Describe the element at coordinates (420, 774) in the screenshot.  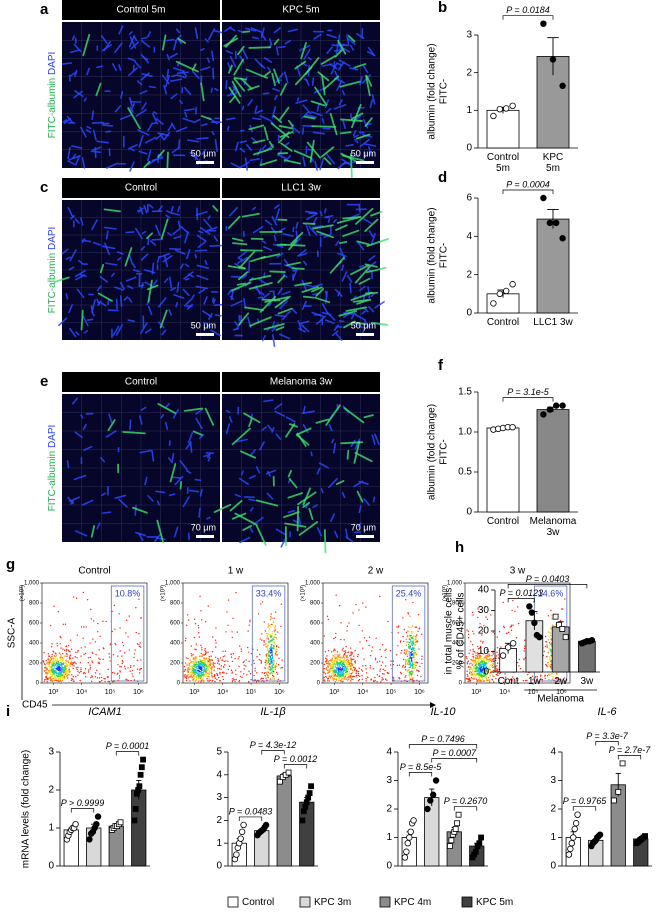
I see `significance-bracket` at that location.